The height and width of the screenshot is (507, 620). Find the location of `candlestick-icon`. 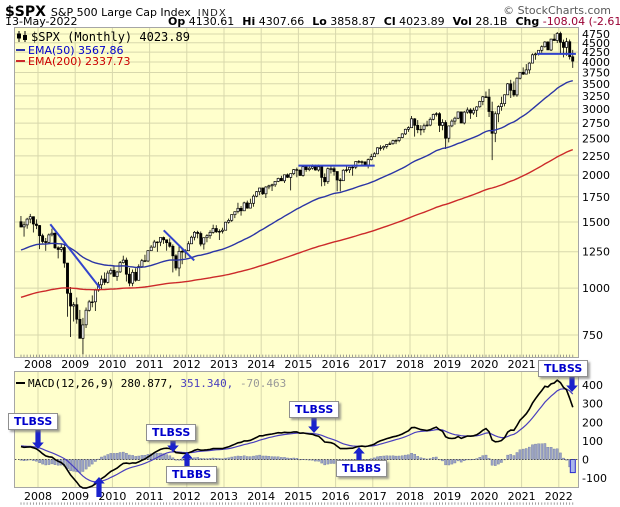

candlestick-icon is located at coordinates (22, 36).